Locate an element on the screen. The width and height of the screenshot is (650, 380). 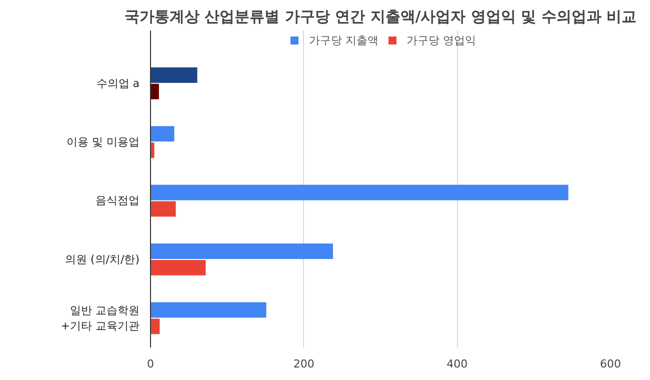
y-tick-label: 일반 교습학원 +기타 교육기관 is located at coordinates (100, 318).